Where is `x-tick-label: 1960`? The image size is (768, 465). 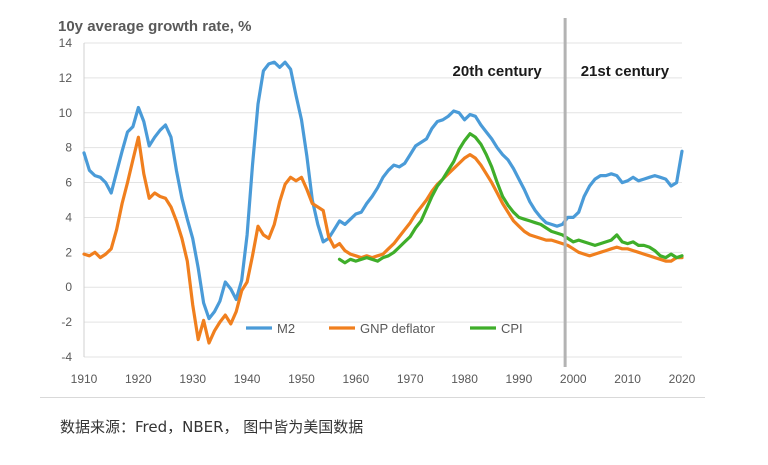
x-tick-label: 1960 is located at coordinates (355, 379).